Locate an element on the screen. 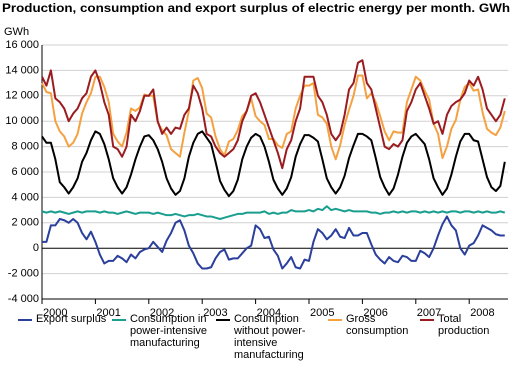 The image size is (513, 392). legend-label: Total production is located at coordinates (464, 325).